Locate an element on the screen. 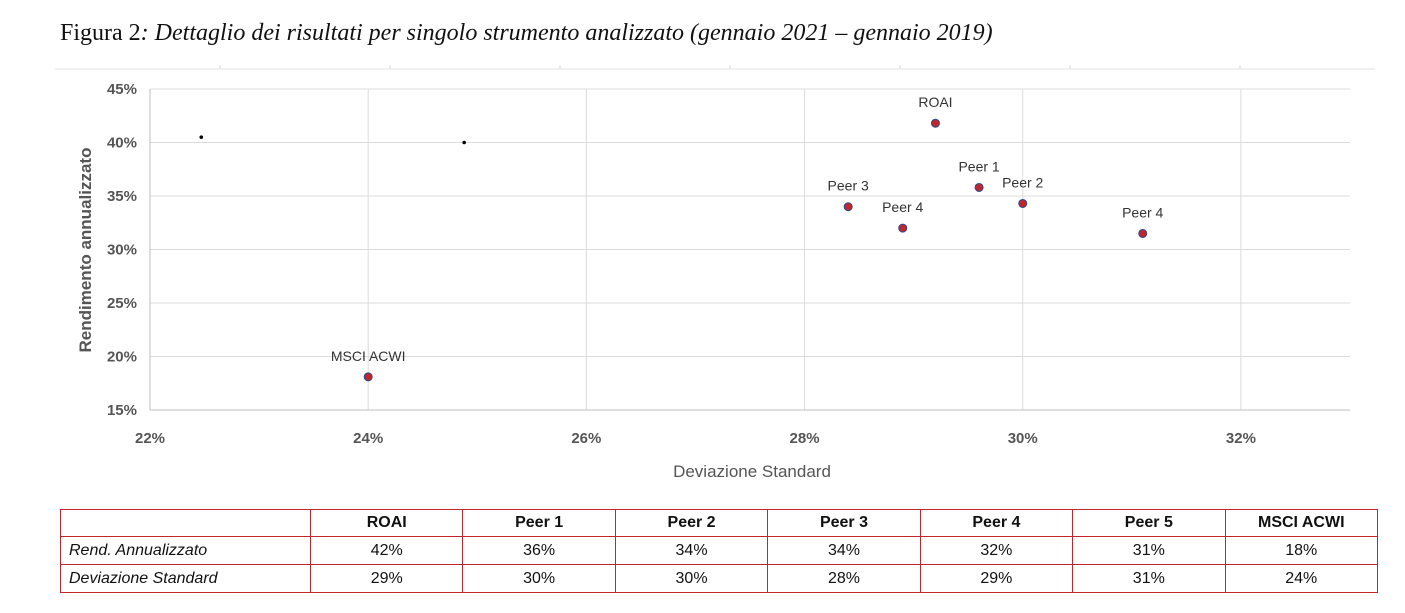 This screenshot has height=613, width=1405. table-row: Rend. Annualizzato 42% 36% 34% 34% 32% 31% 18% is located at coordinates (719, 550).